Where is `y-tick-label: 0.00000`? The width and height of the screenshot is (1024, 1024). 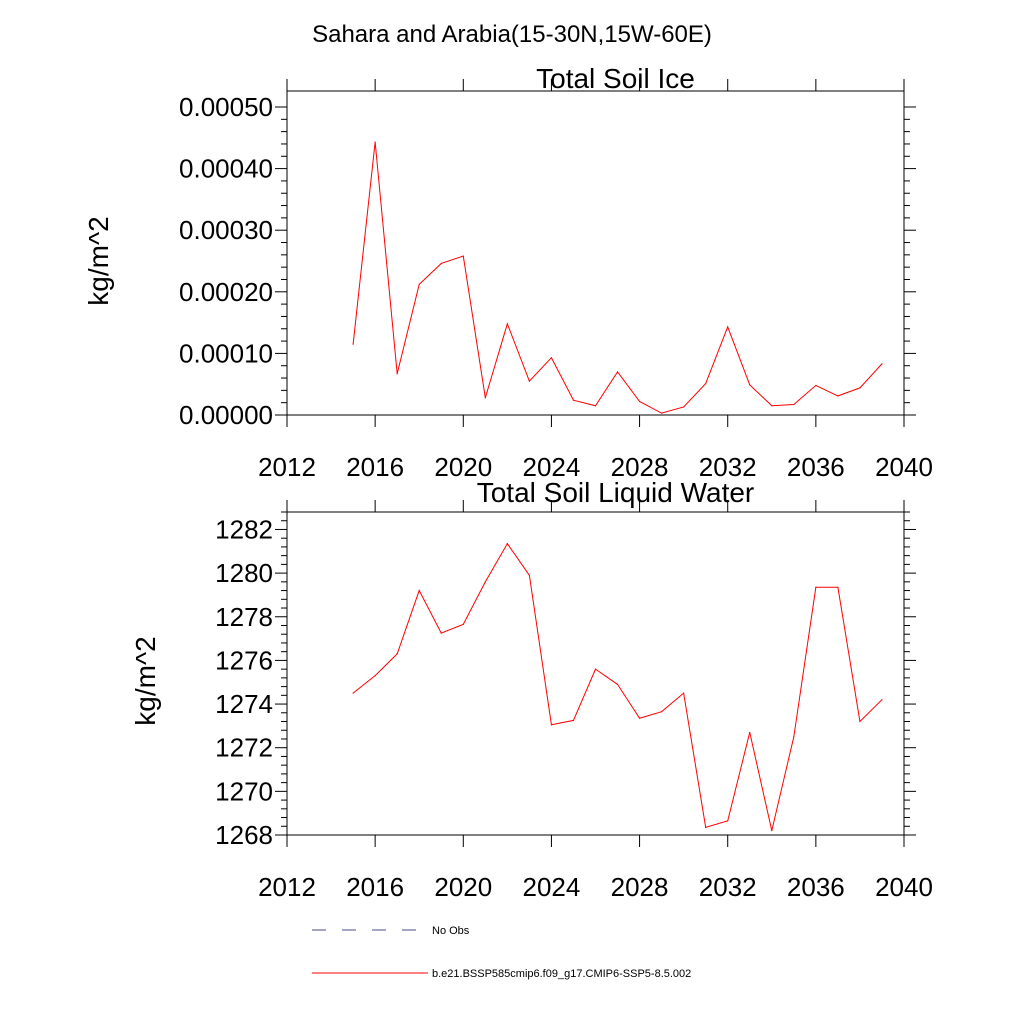 y-tick-label: 0.00000 is located at coordinates (226, 415).